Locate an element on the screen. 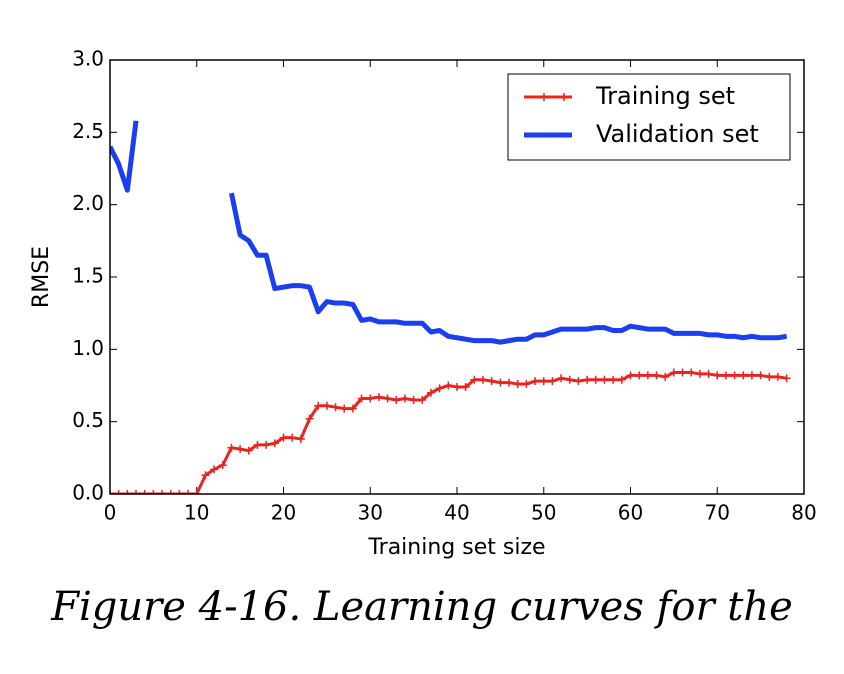 The image size is (844, 674). x-tick-label: 20 is located at coordinates (283, 513).